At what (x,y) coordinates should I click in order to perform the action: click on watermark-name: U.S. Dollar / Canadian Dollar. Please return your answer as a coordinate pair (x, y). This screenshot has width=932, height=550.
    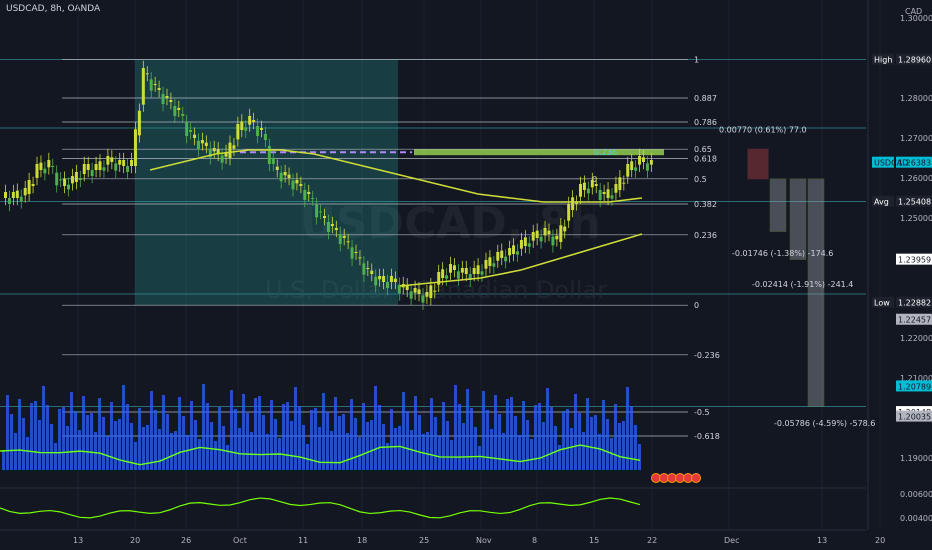
    Looking at the image, I should click on (436, 290).